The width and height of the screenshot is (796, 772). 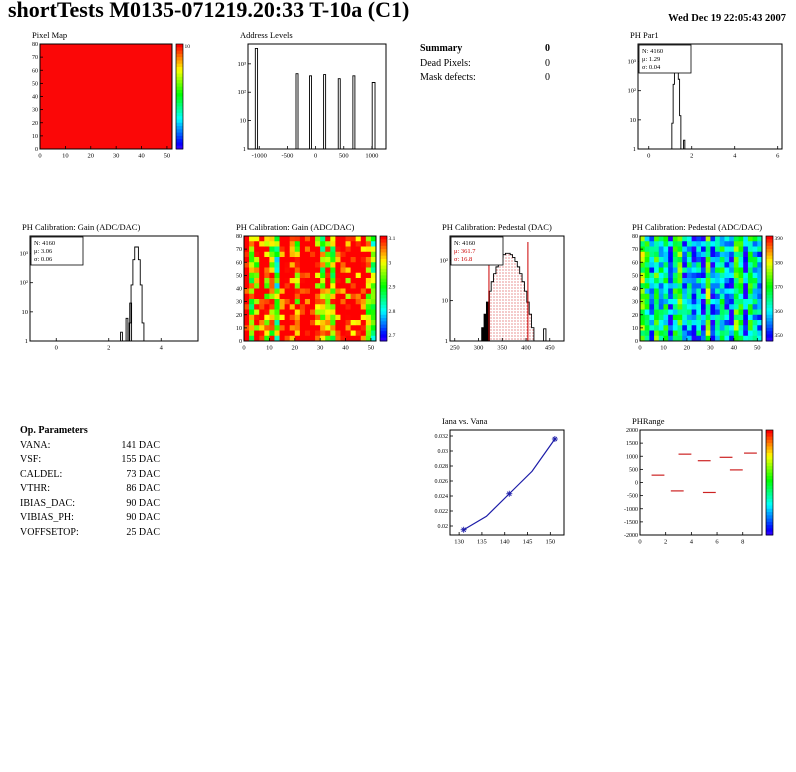 I want to click on svg-text: 400, so click(x=526, y=348).